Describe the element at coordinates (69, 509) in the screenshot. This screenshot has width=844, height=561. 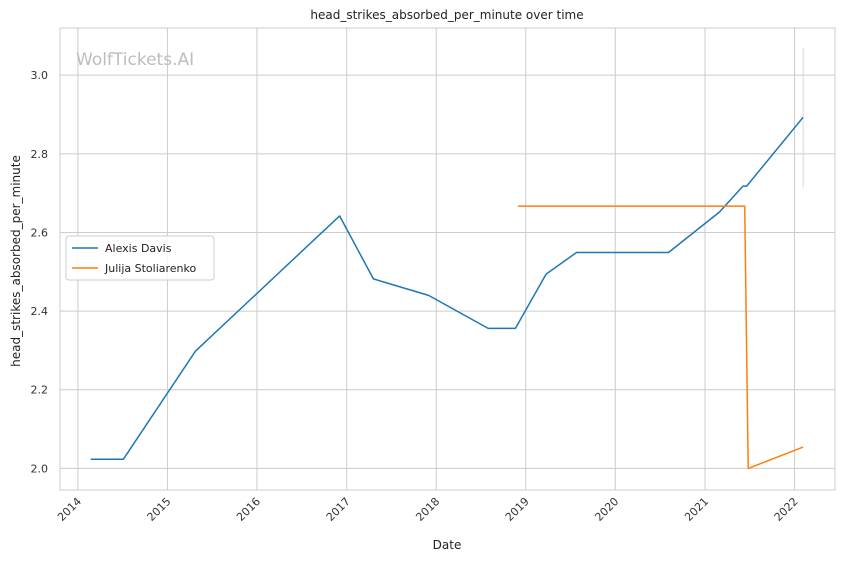
I see `x-tick-label: 2014` at that location.